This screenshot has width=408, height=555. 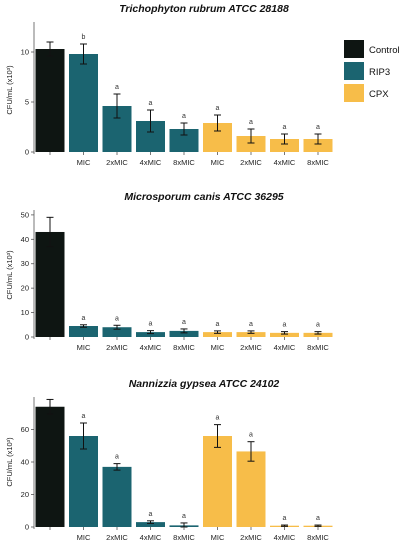 What do you see at coordinates (25, 312) in the screenshot?
I see `y-tick-label: 10` at bounding box center [25, 312].